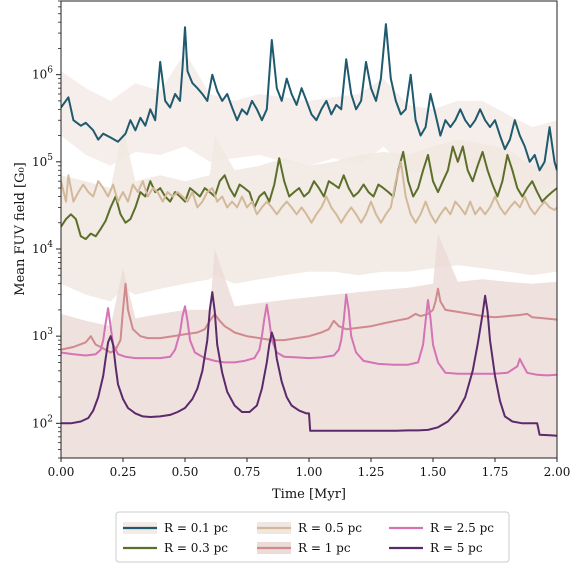 The height and width of the screenshot is (565, 583). I want to click on legend-label: R = 2.5 pc, so click(462, 528).